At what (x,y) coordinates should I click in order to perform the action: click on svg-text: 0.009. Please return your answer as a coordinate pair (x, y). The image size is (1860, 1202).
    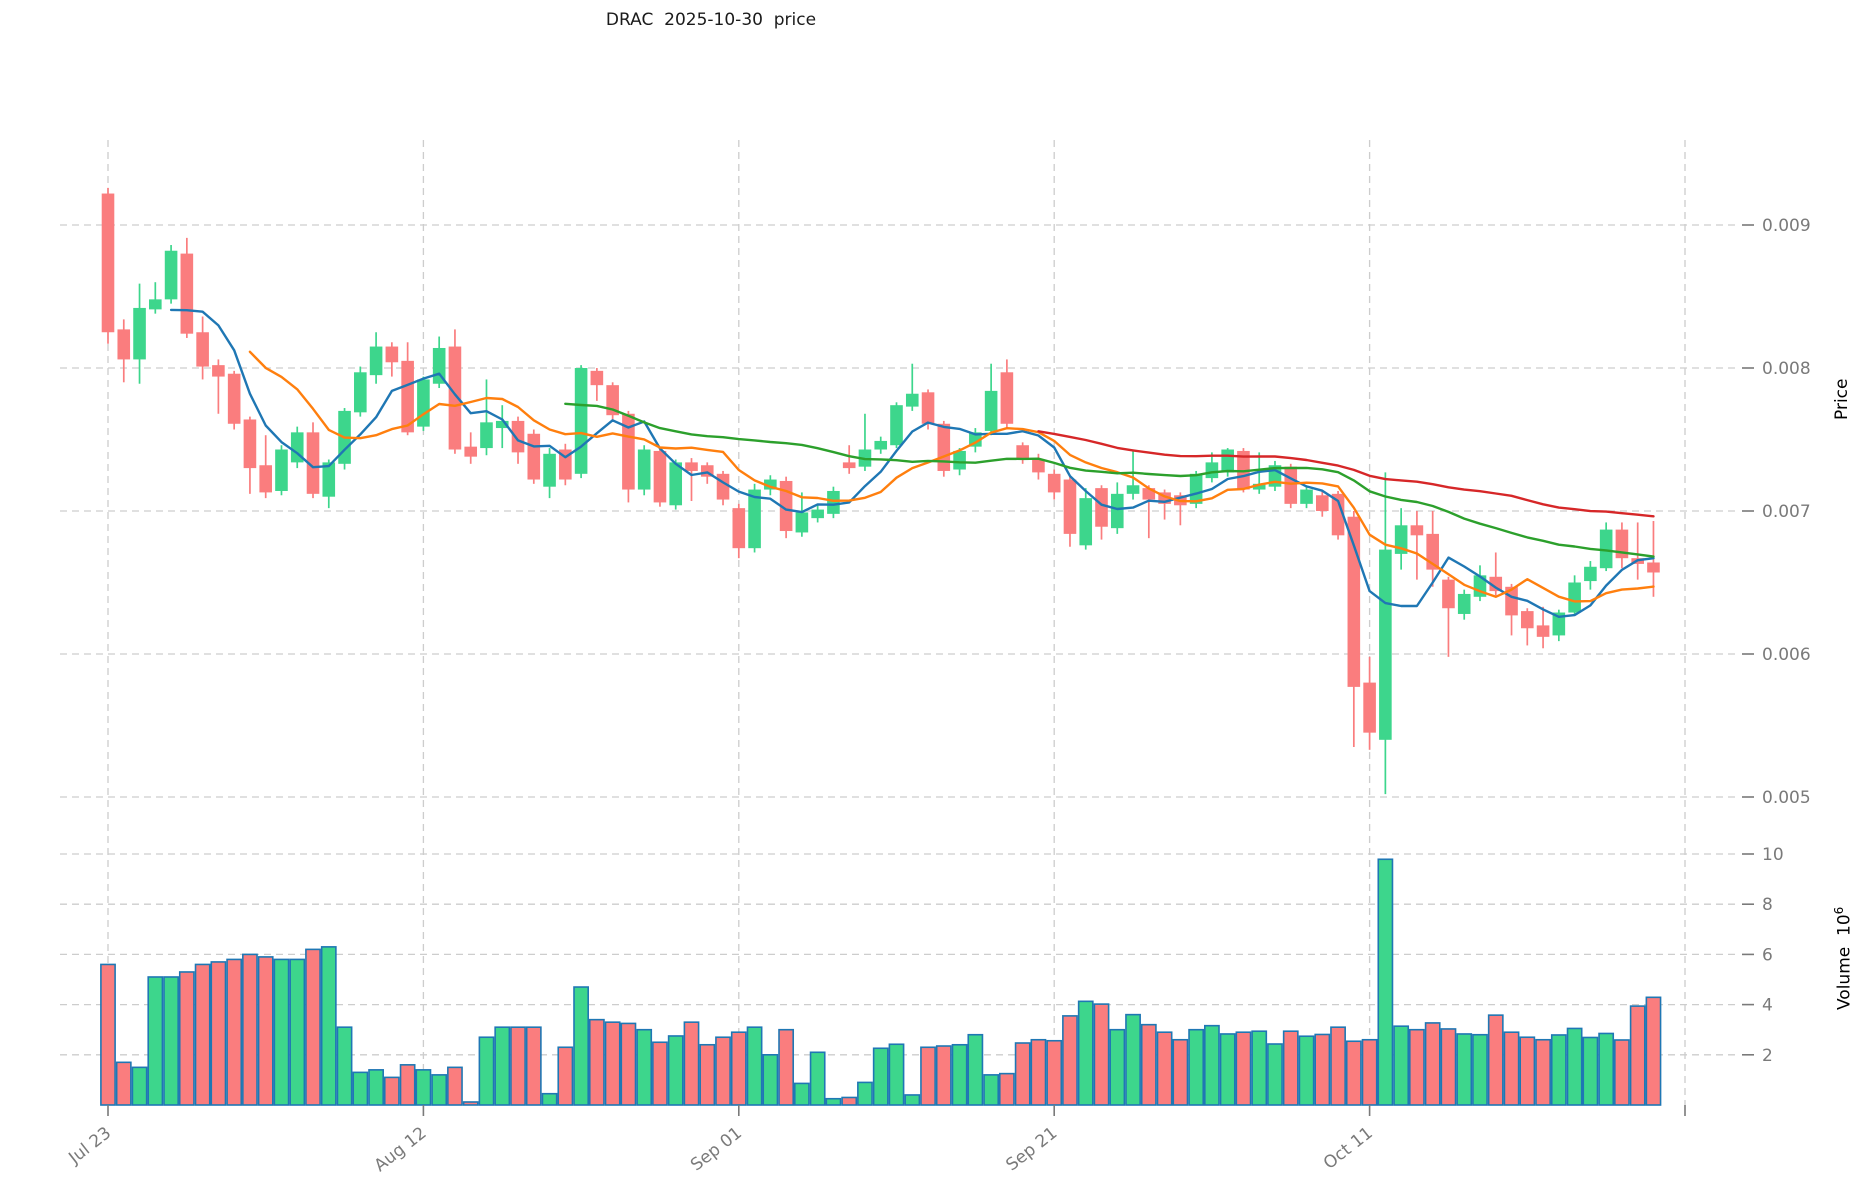
    Looking at the image, I should click on (1786, 226).